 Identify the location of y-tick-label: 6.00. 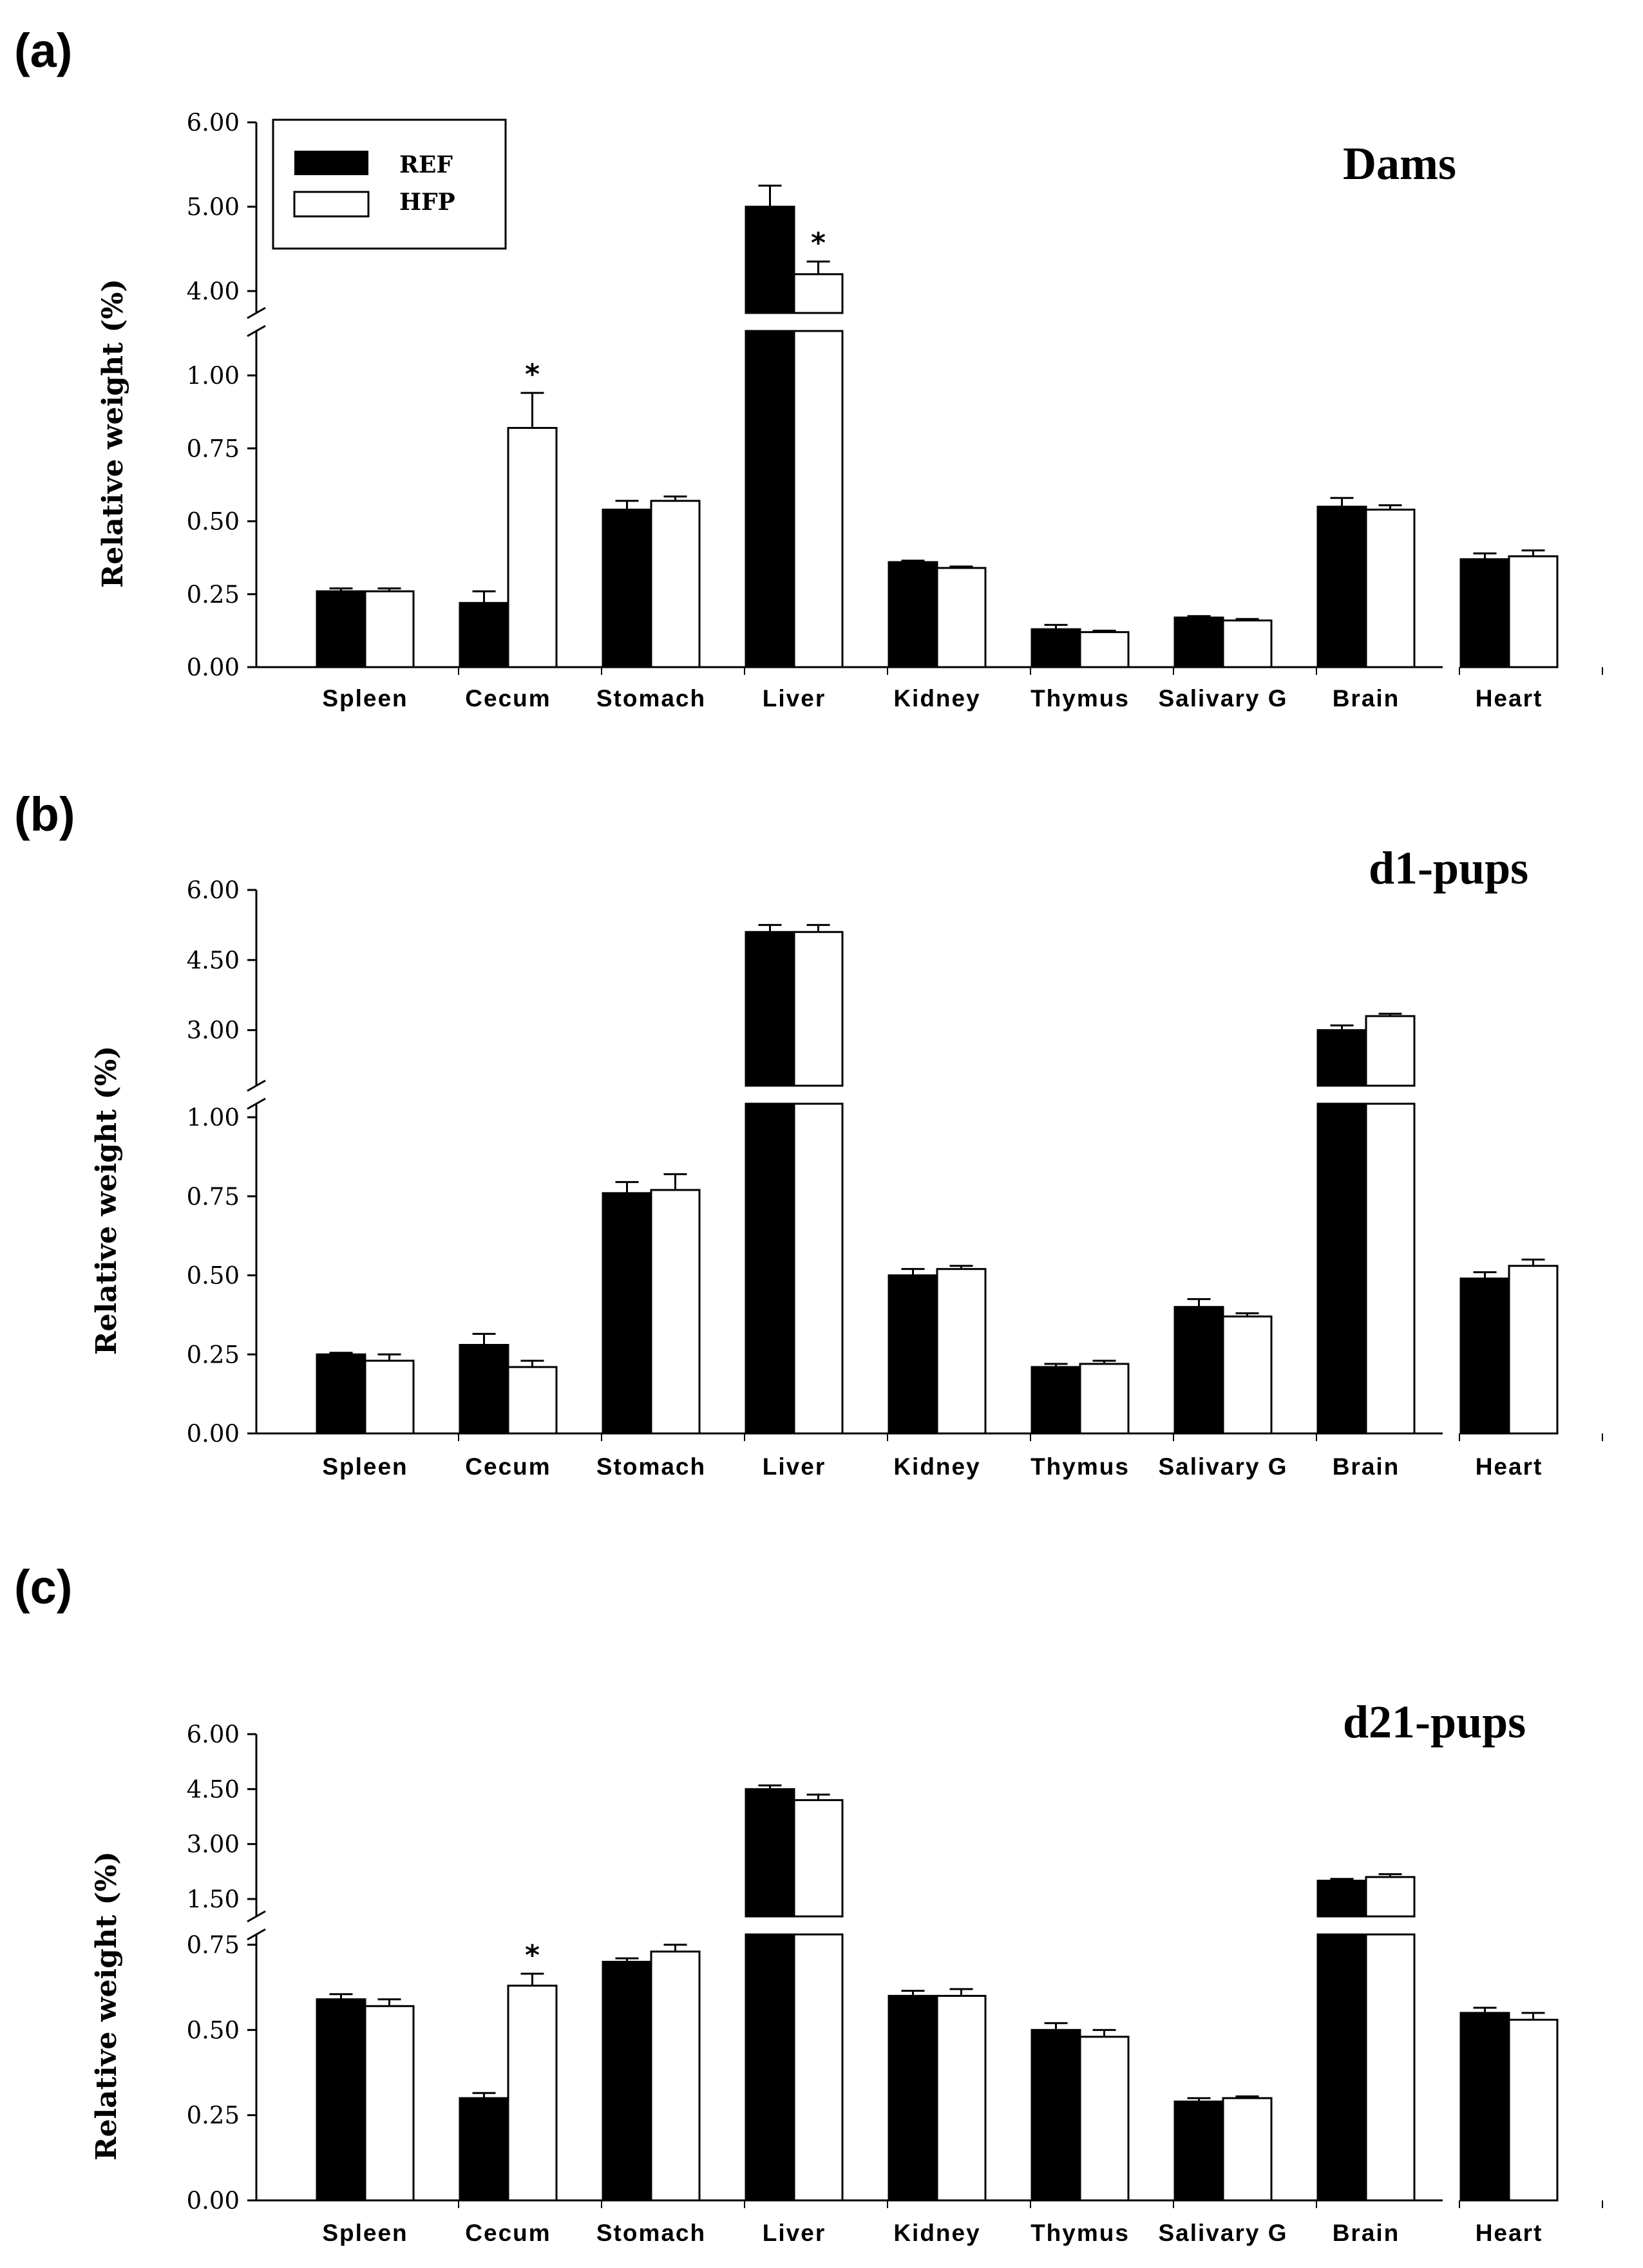
(213, 890).